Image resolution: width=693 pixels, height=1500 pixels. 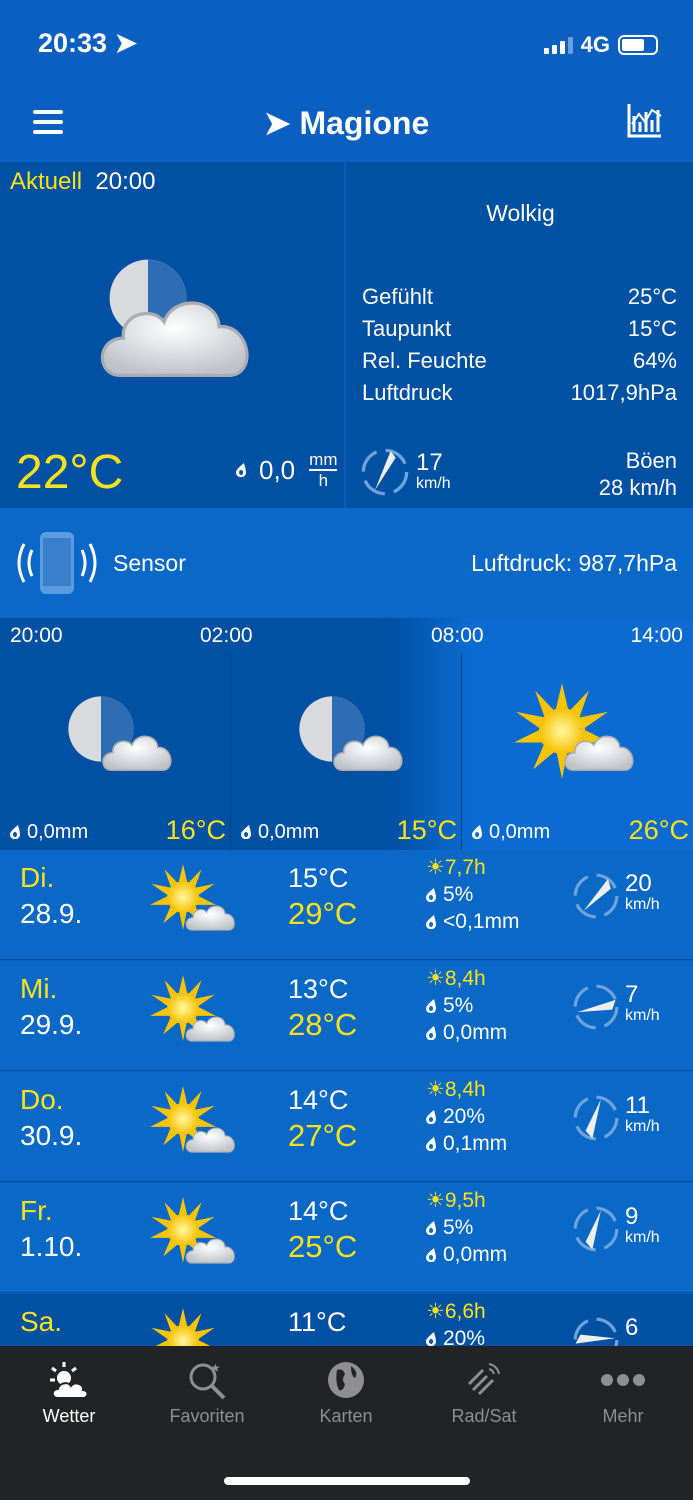 I want to click on signal-icon, so click(x=558, y=45).